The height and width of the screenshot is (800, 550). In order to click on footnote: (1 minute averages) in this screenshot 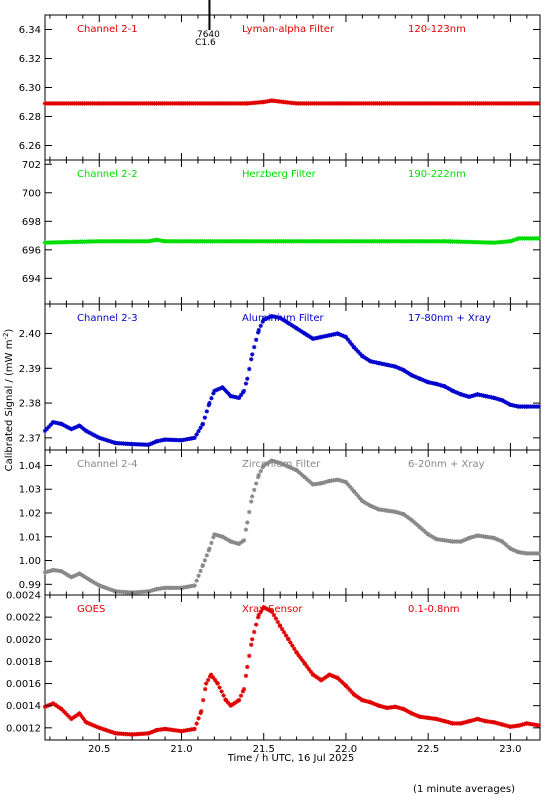, I will do `click(464, 789)`.